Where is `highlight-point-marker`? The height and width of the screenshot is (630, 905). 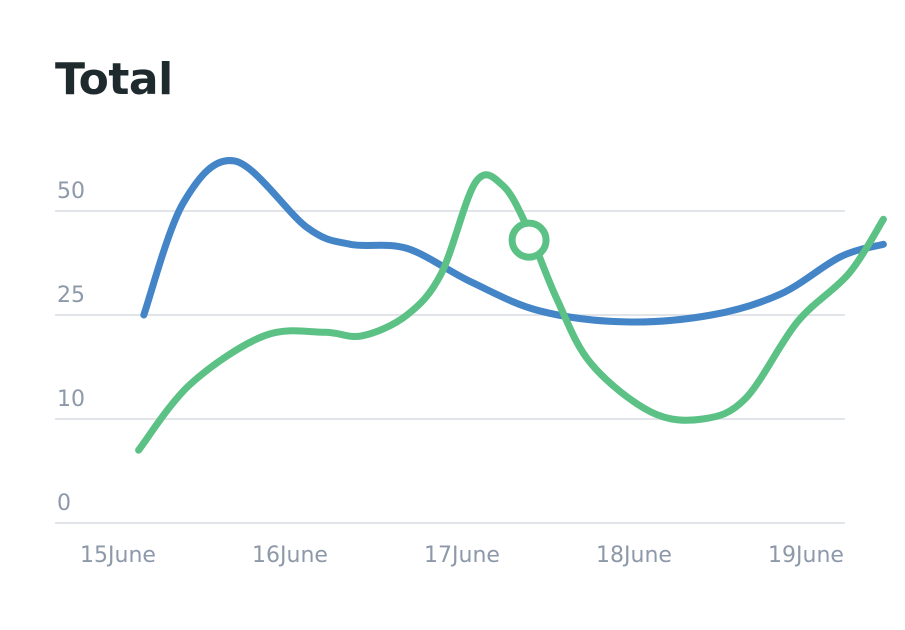 highlight-point-marker is located at coordinates (529, 240).